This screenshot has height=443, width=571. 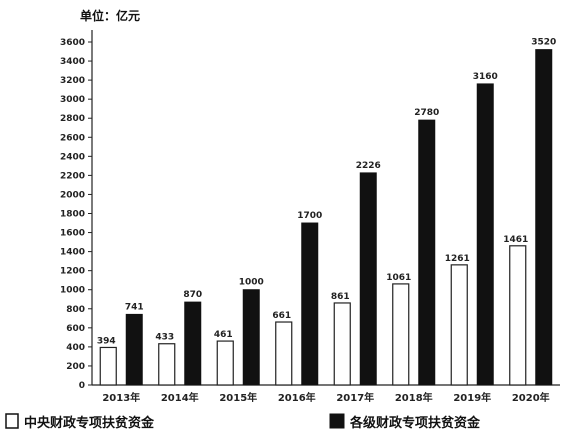 I want to click on y-tick-label: 400, so click(x=75, y=348).